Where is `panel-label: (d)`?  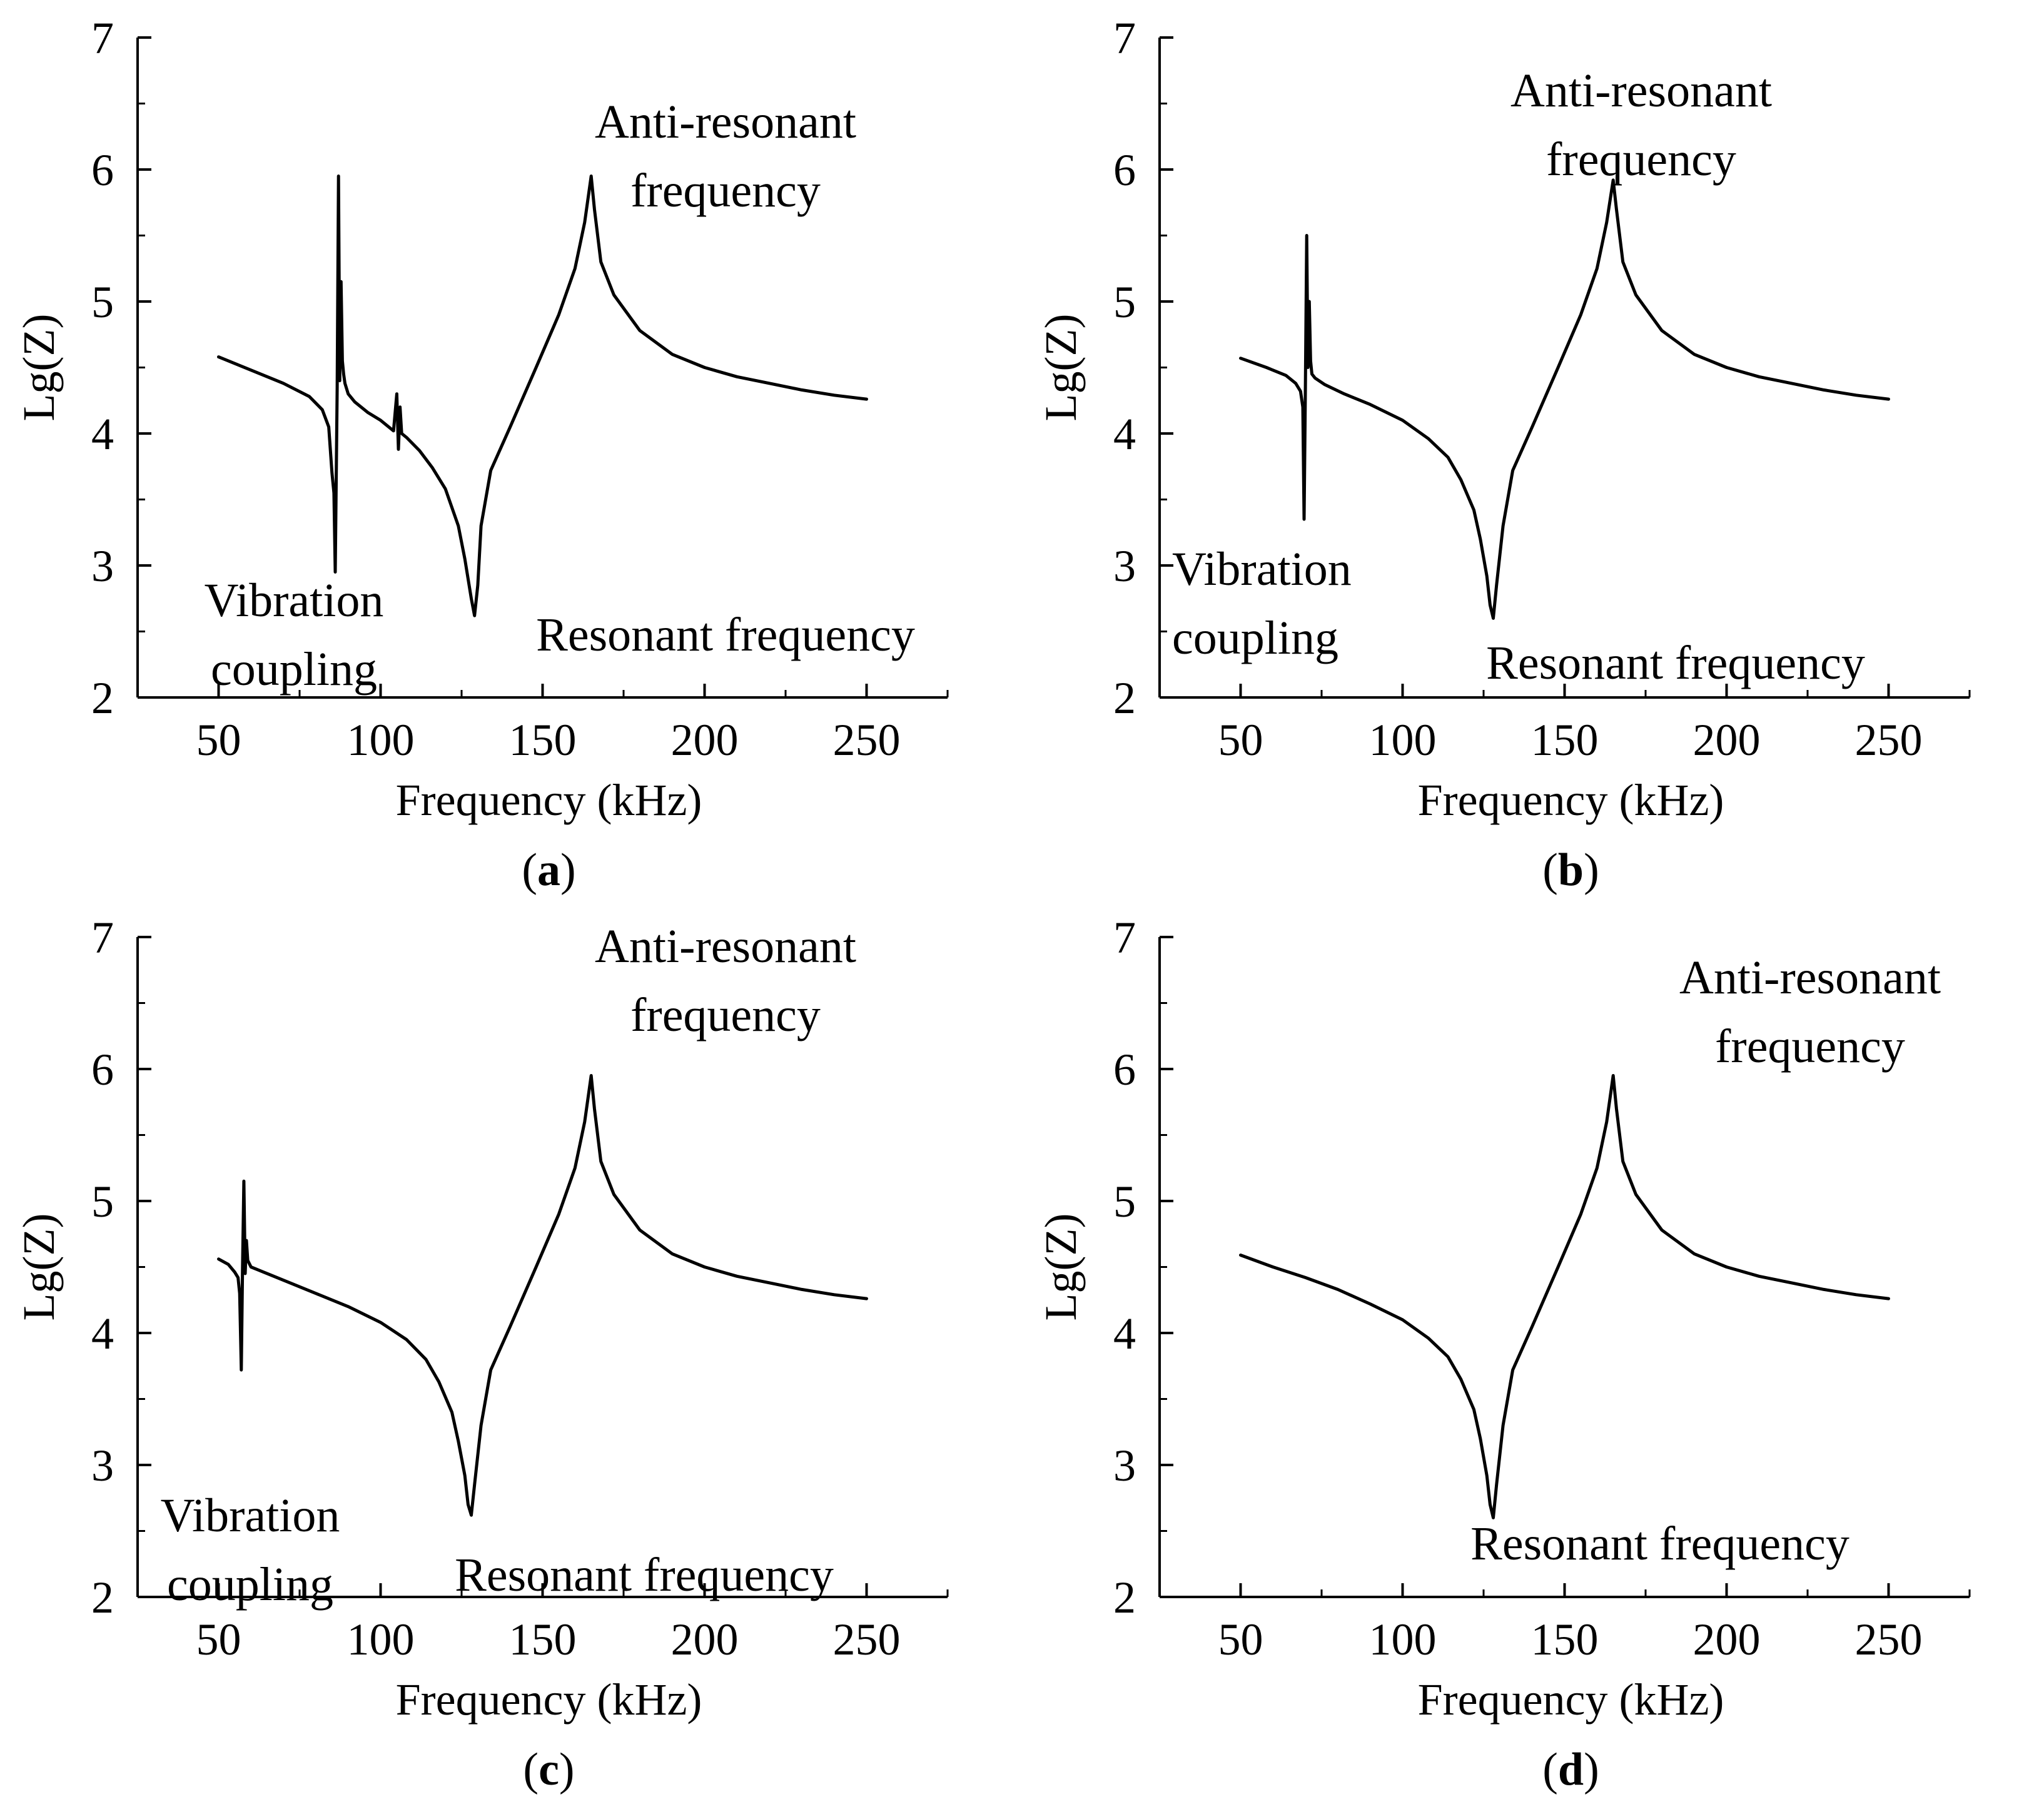
panel-label: (d) is located at coordinates (1570, 1770).